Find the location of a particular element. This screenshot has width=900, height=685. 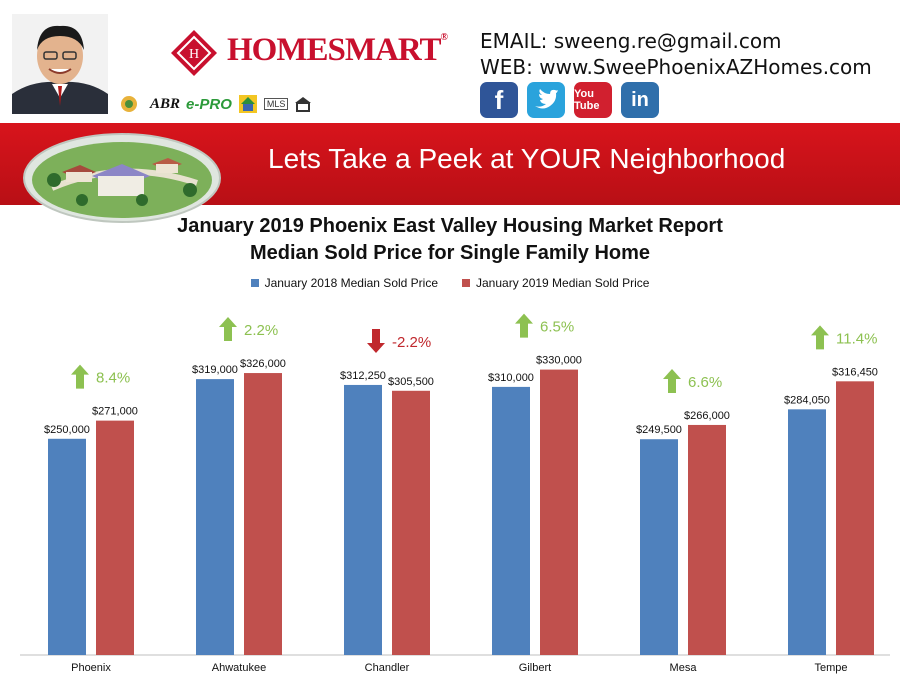

category-label-mesa: Mesa is located at coordinates (684, 668).